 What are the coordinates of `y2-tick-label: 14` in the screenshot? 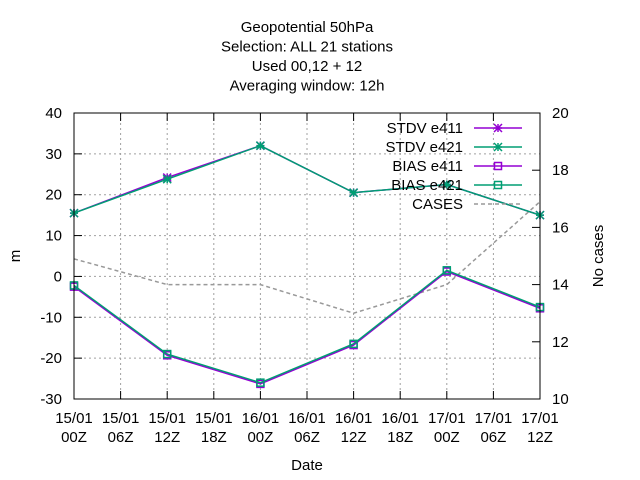 It's located at (560, 285).